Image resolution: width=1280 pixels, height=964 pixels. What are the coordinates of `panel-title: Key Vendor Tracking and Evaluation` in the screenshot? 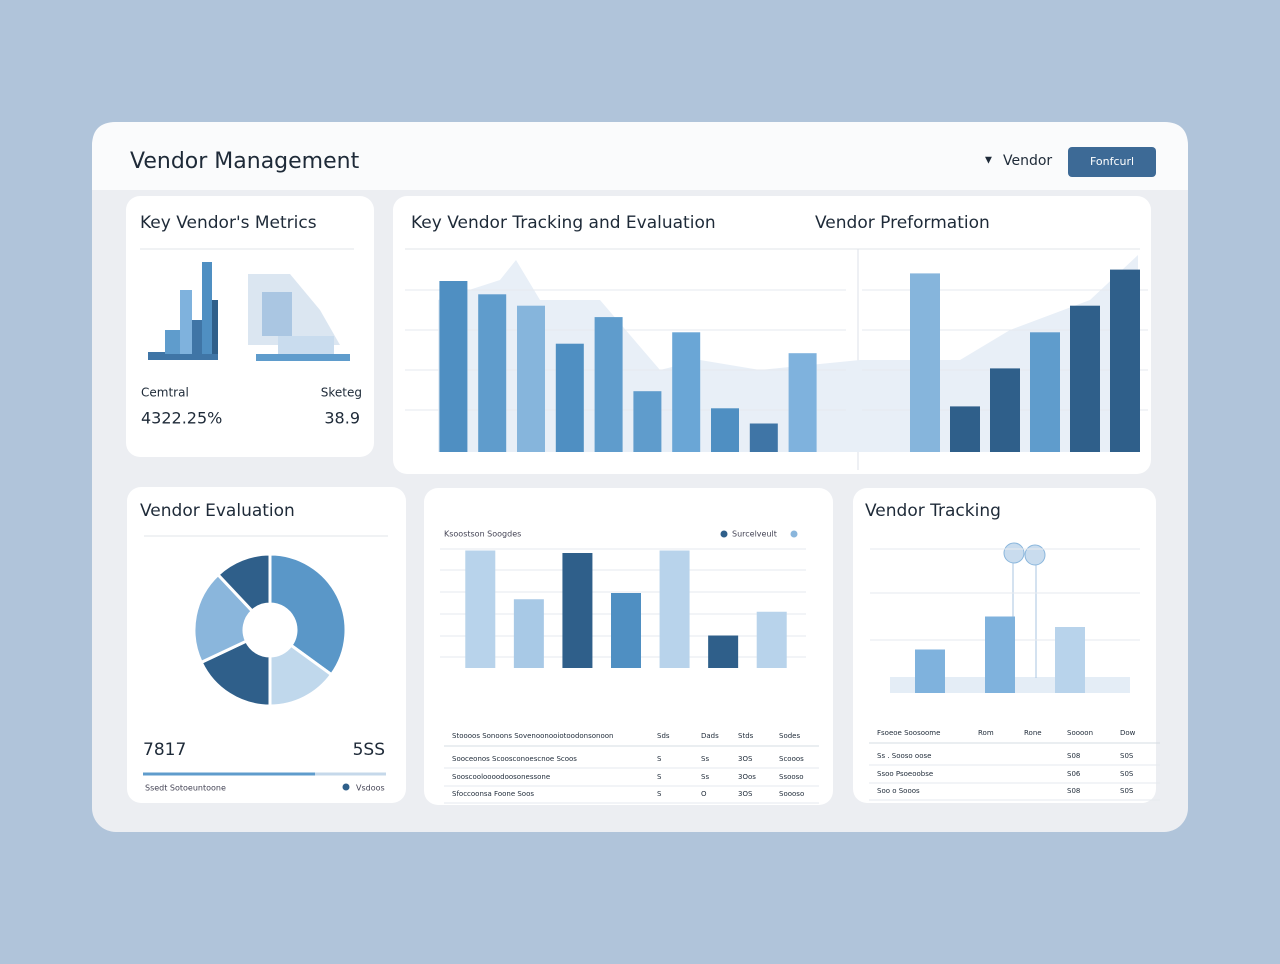 It's located at (563, 223).